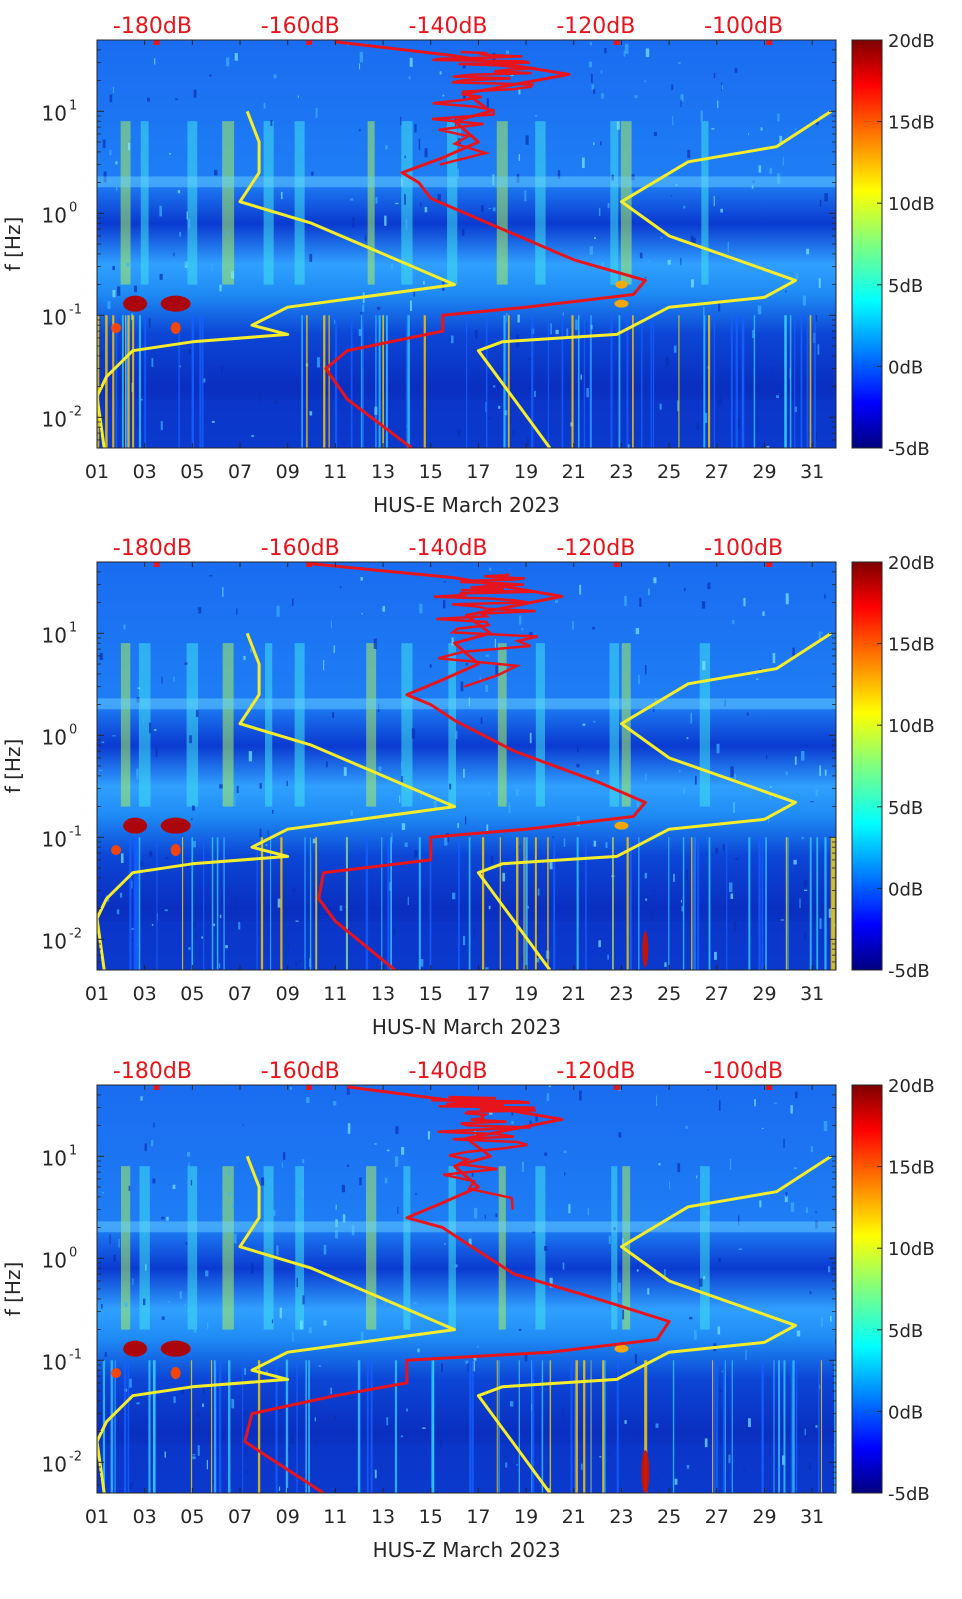 Image resolution: width=962 pixels, height=1599 pixels. What do you see at coordinates (616, 564) in the screenshot?
I see `top-marker` at bounding box center [616, 564].